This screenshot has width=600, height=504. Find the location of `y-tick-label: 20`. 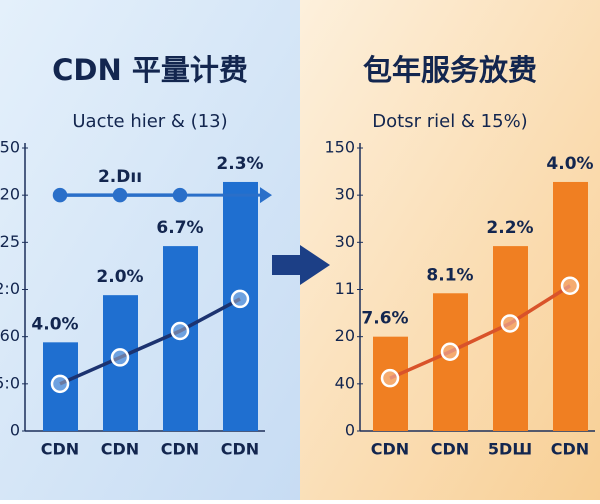

y-tick-label: 20 is located at coordinates (345, 335).